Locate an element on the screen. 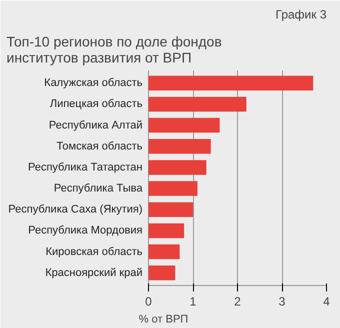 The height and width of the screenshot is (328, 340). y-tick-label: Республика Саха (Якутия) is located at coordinates (75, 210).